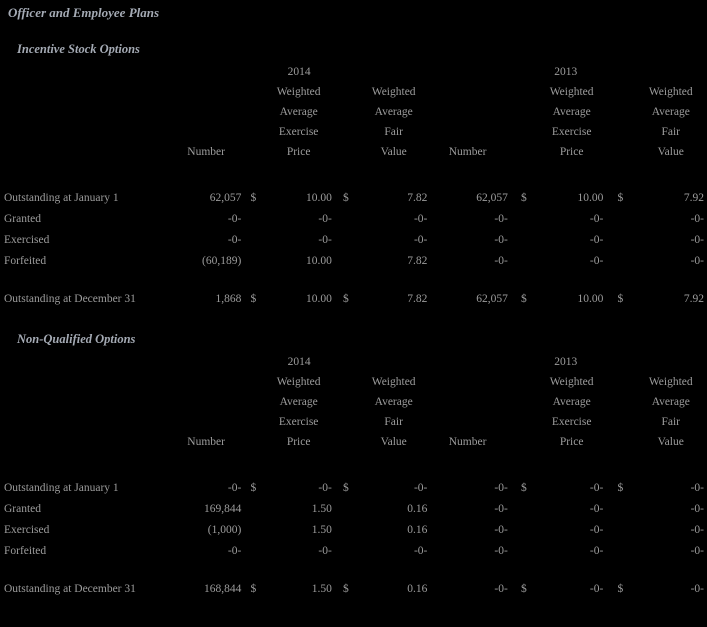  Describe the element at coordinates (298, 122) in the screenshot. I see `col-header-exercise-price-2014: Weighted Average Exercise Price` at that location.